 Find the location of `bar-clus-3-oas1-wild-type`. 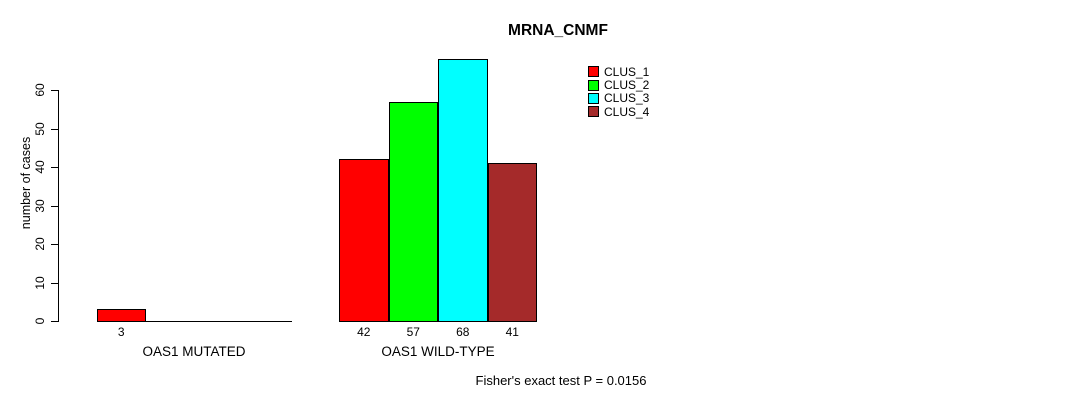

bar-clus-3-oas1-wild-type is located at coordinates (463, 190).